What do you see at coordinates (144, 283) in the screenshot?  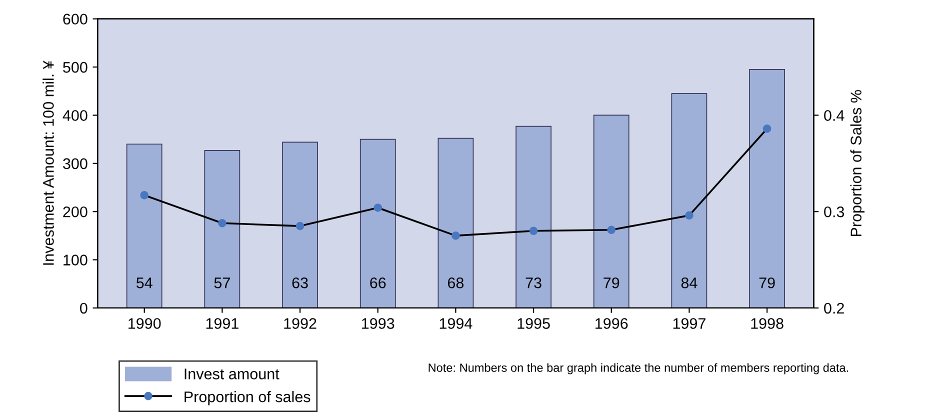 I see `annotation: 54` at bounding box center [144, 283].